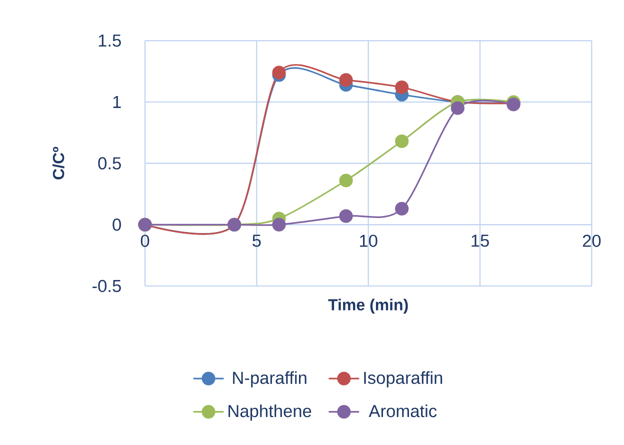 The image size is (624, 445). Describe the element at coordinates (109, 40) in the screenshot. I see `y-tick-label: 1.5` at that location.